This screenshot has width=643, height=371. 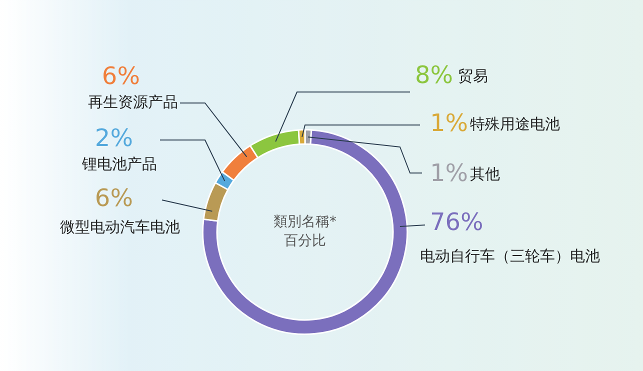 I want to click on slice-label: 其他, so click(x=485, y=173).